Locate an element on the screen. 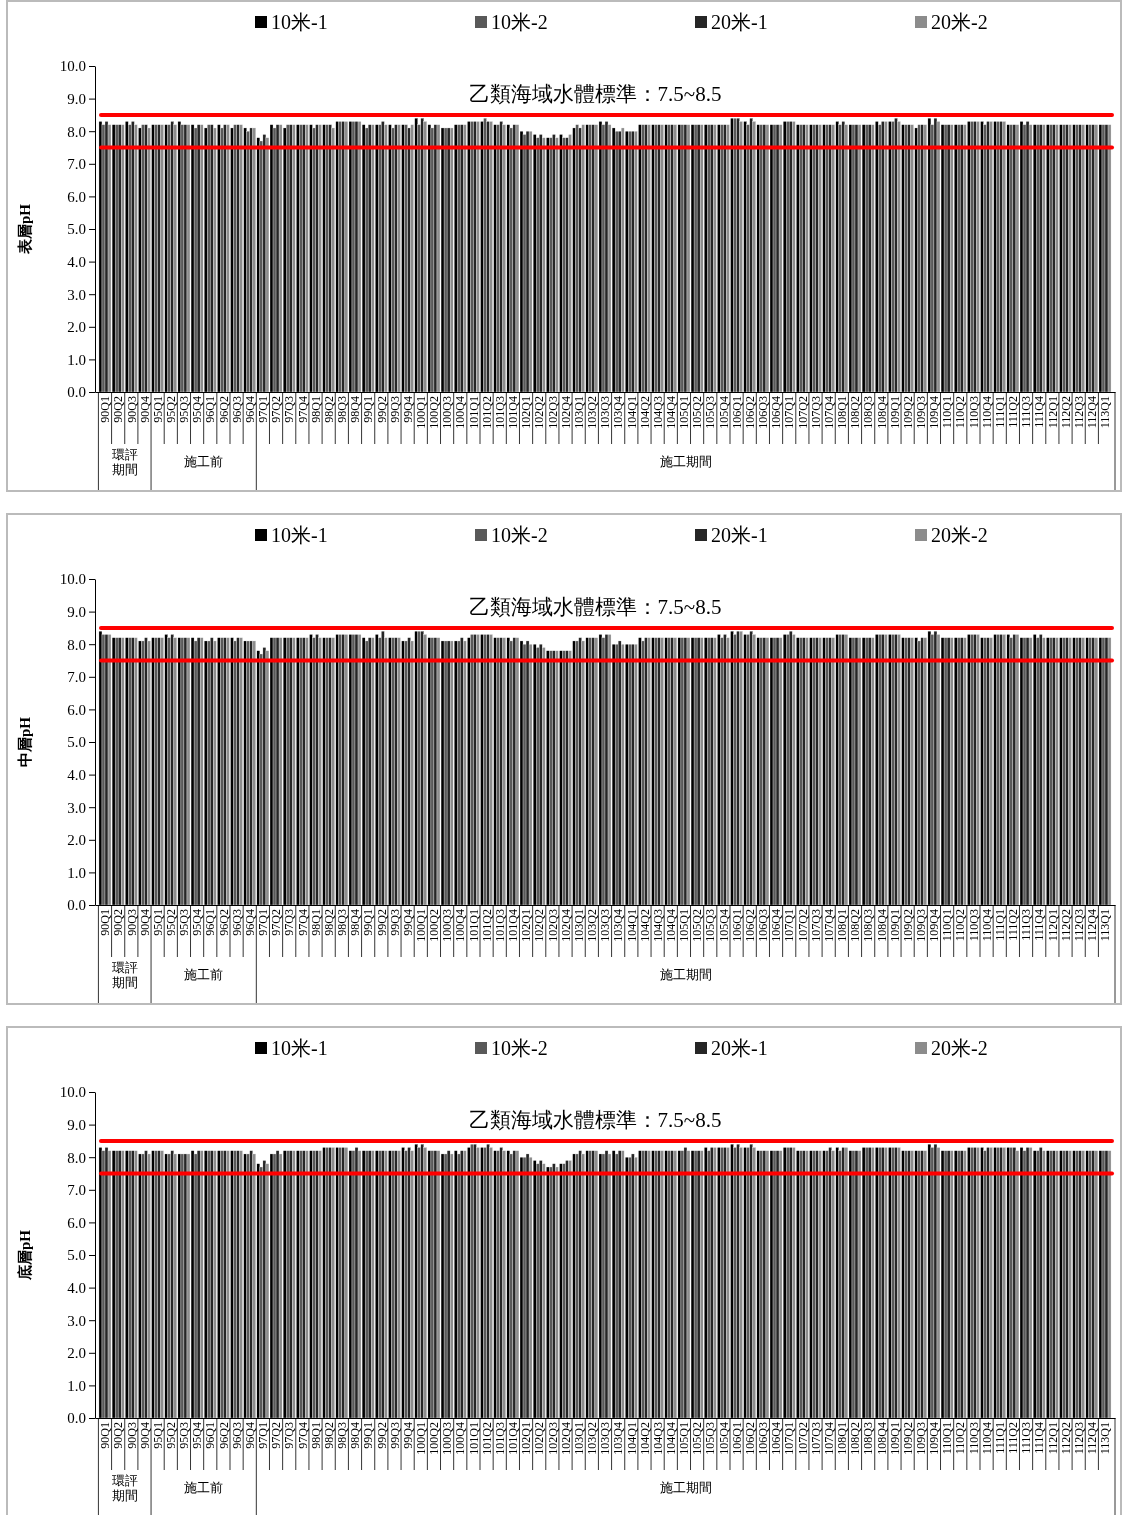 This screenshot has height=1515, width=1123. legend-label: 20米-1 is located at coordinates (739, 22).